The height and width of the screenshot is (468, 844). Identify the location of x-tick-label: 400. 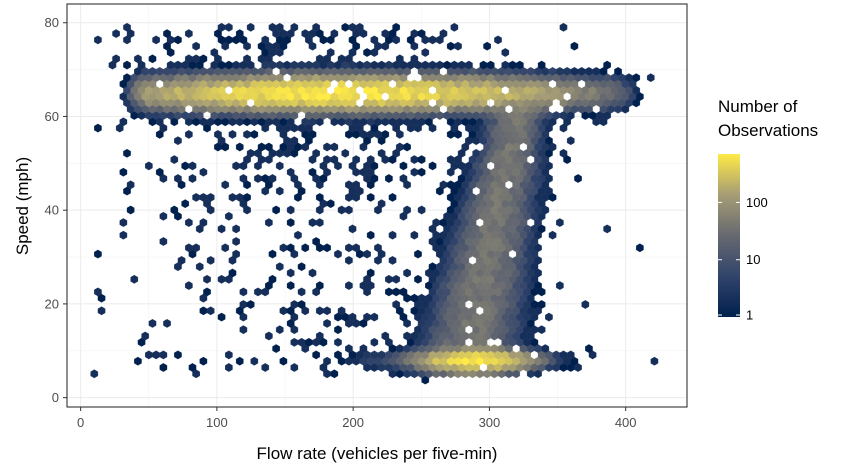
(626, 422).